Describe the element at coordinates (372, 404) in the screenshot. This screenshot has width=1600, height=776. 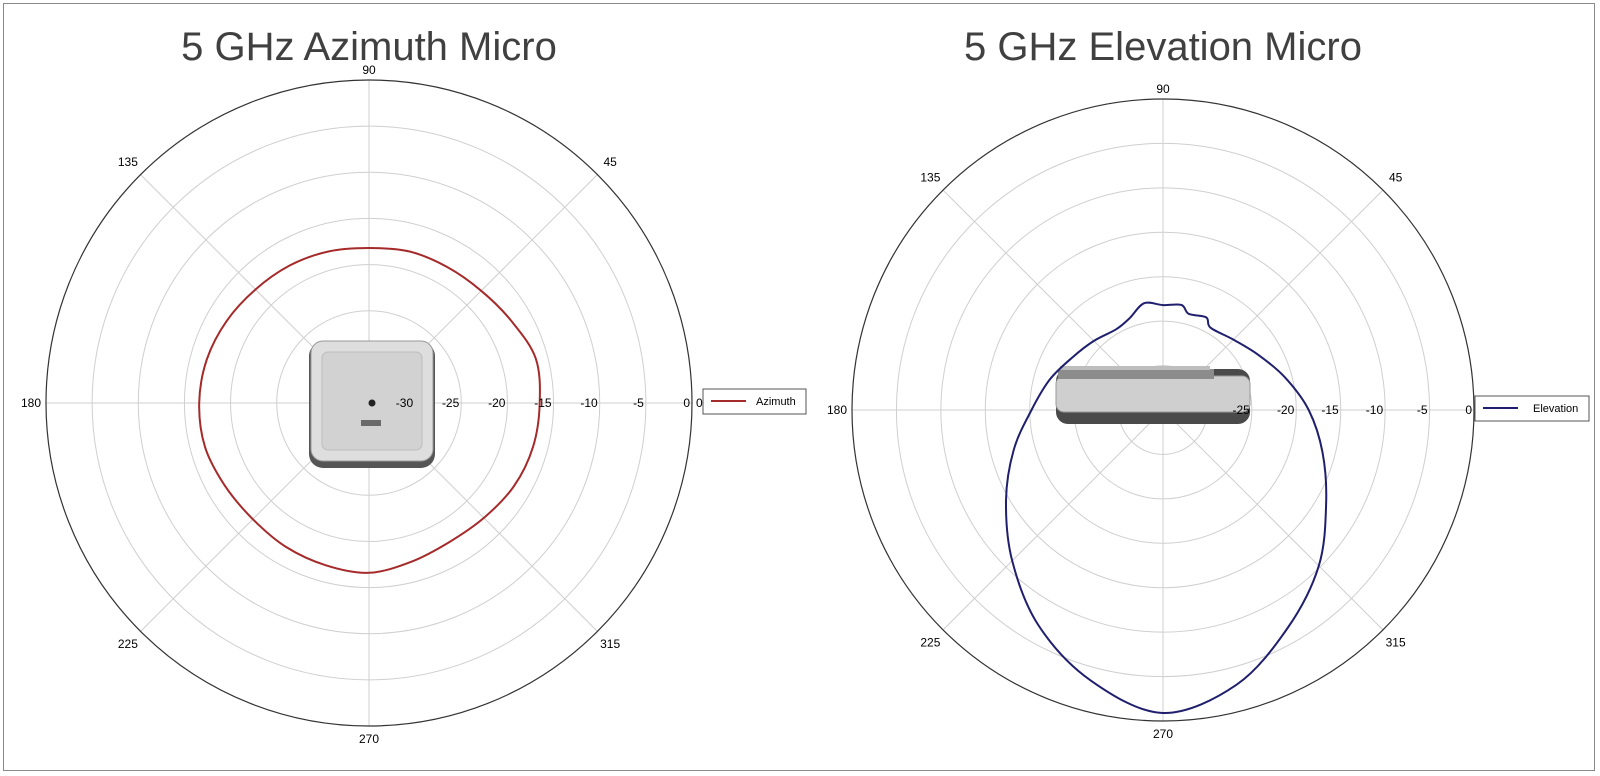
I see `access-point-top-view-icon` at that location.